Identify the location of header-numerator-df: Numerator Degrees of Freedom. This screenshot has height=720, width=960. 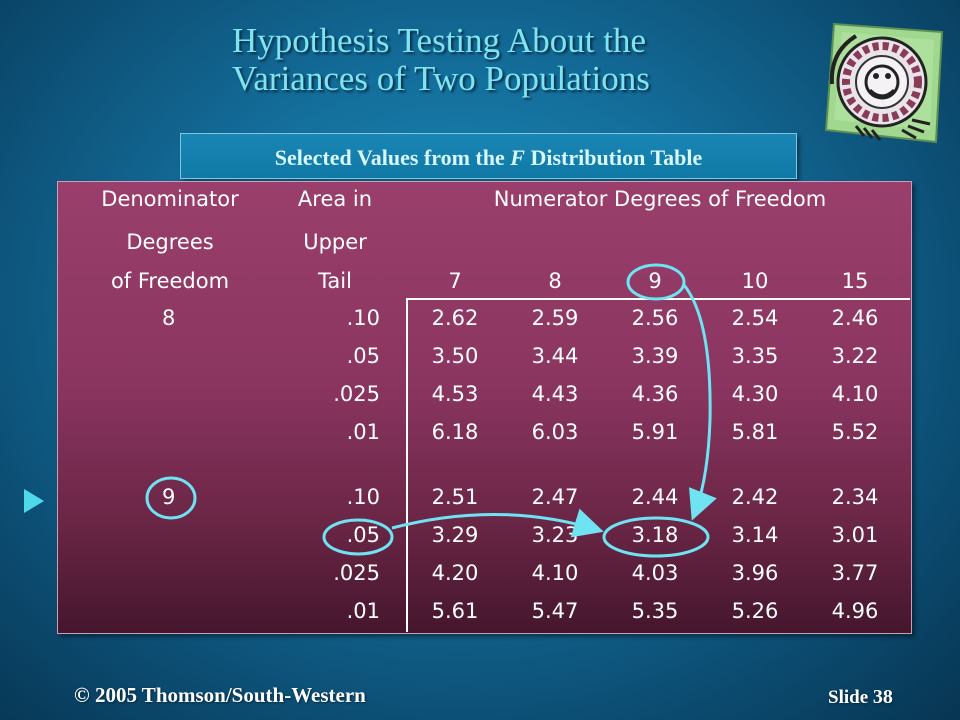
(660, 199).